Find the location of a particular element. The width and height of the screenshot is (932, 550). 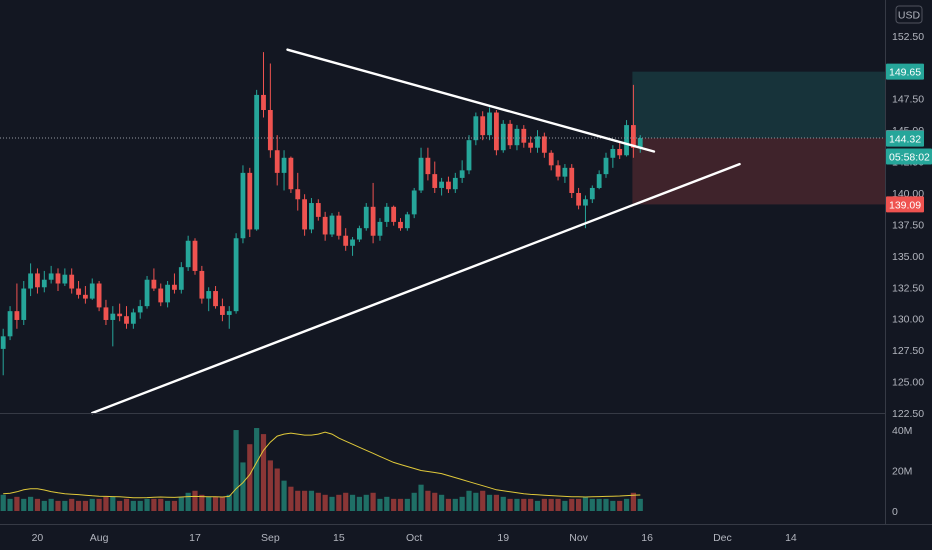

position-zones is located at coordinates (758, 138).